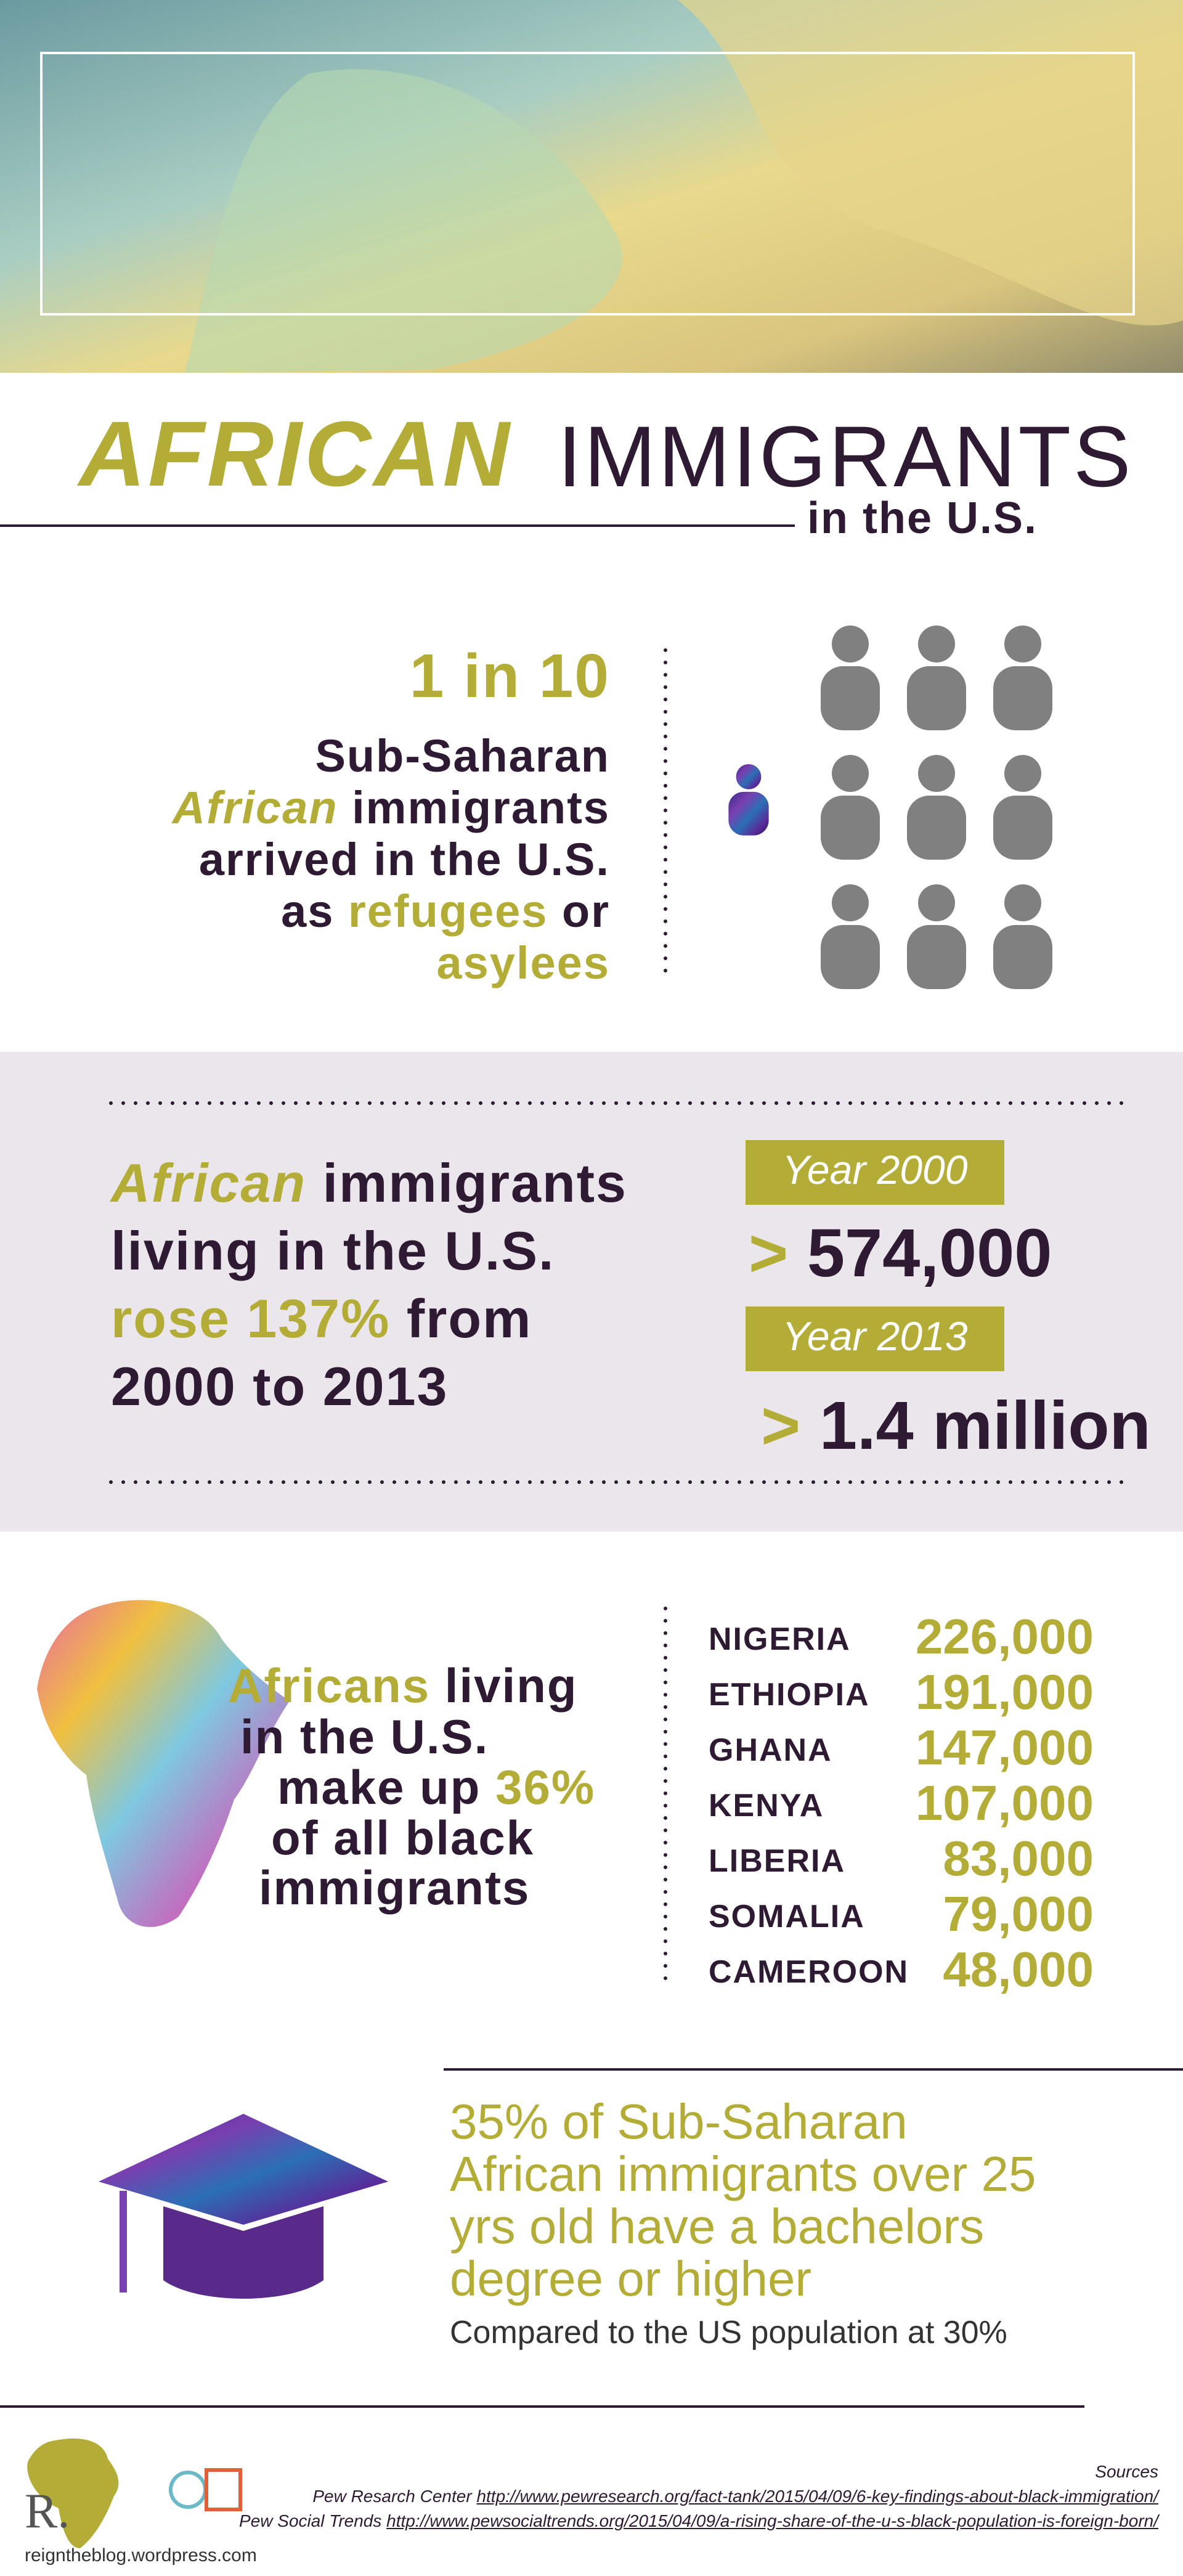 The height and width of the screenshot is (2576, 1183). I want to click on year-box, so click(875, 1338).